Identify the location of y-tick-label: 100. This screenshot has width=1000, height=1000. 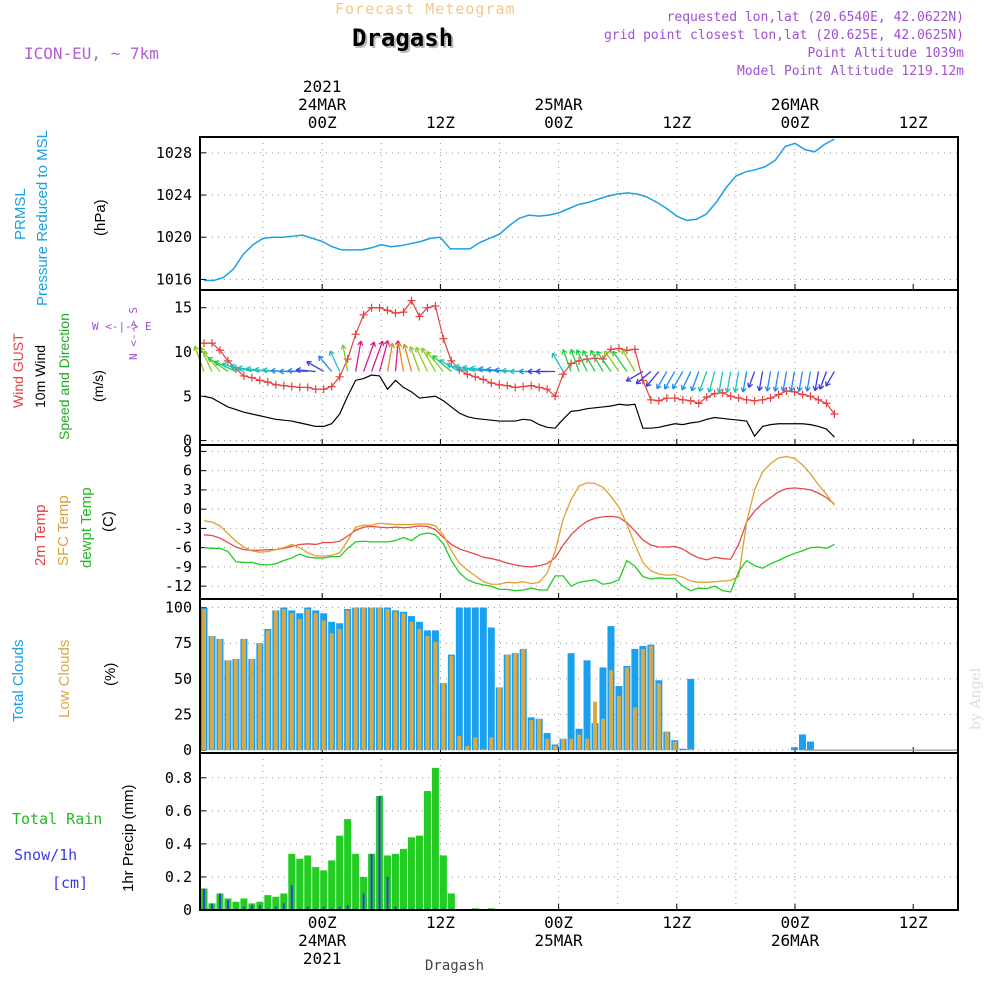
(178, 608).